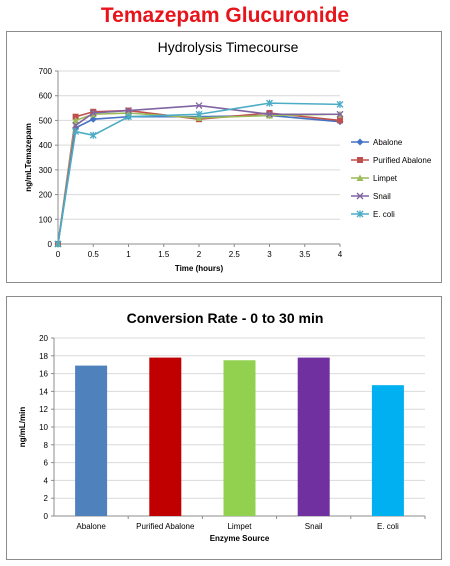 This screenshot has width=450, height=566. Describe the element at coordinates (388, 142) in the screenshot. I see `legend-label: Abalone` at that location.